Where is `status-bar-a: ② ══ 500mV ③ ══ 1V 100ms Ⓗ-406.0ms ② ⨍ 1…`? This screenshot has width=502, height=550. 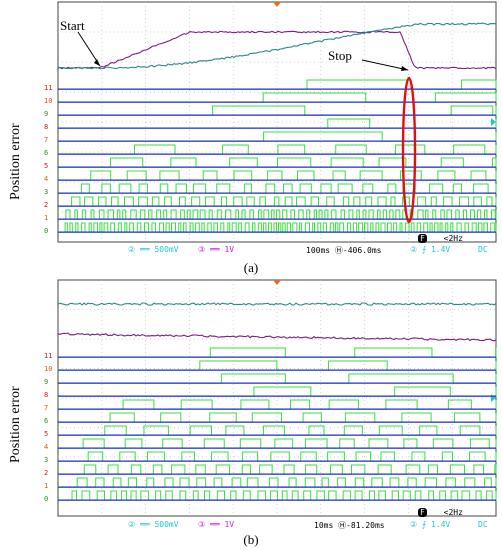
status-bar-a: ② ══ 500mV ③ ══ 1V 100ms Ⓗ-406.0ms ② ⨍ 1… is located at coordinates (276, 251).